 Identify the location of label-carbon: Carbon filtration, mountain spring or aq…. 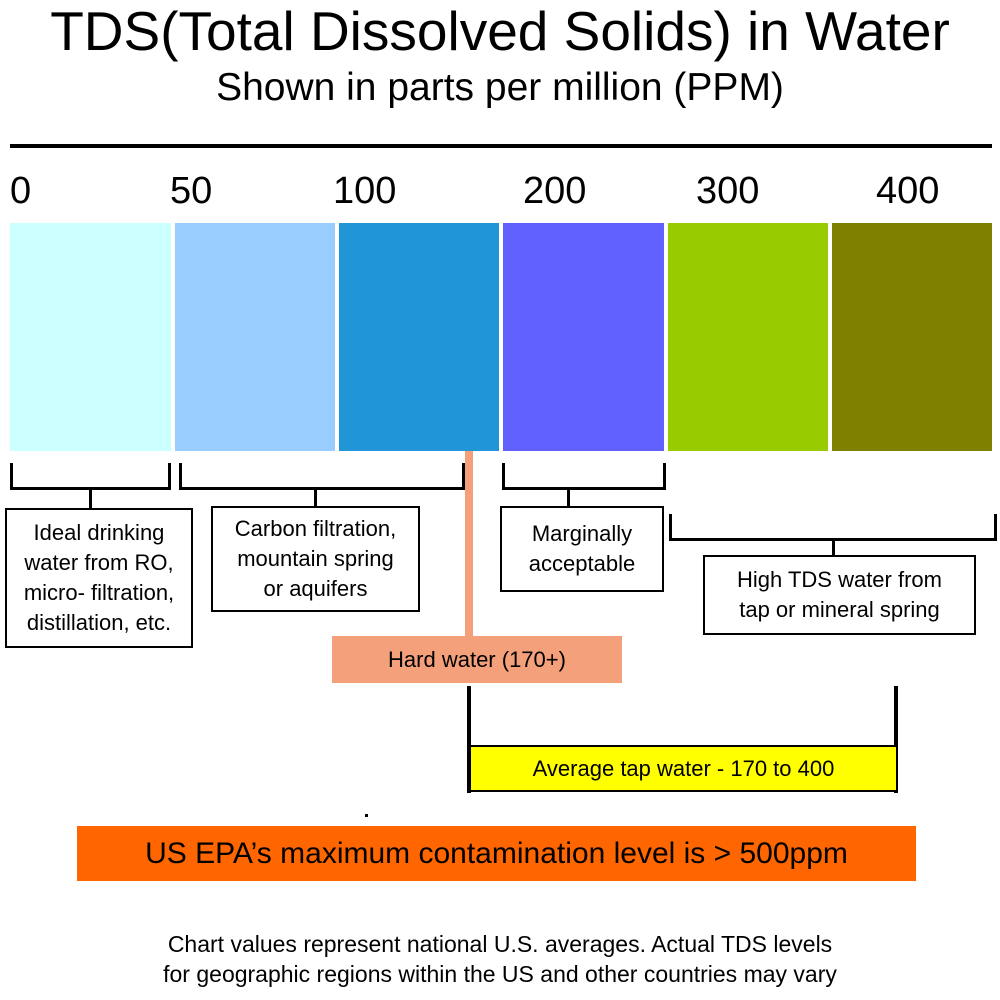
(315, 558).